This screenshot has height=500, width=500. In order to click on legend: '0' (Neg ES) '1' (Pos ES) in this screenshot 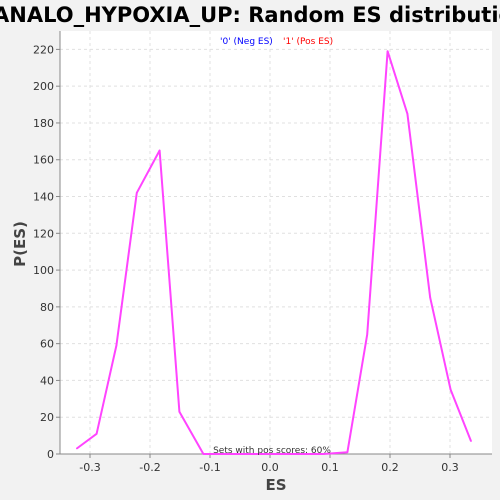, I will do `click(276, 42)`.